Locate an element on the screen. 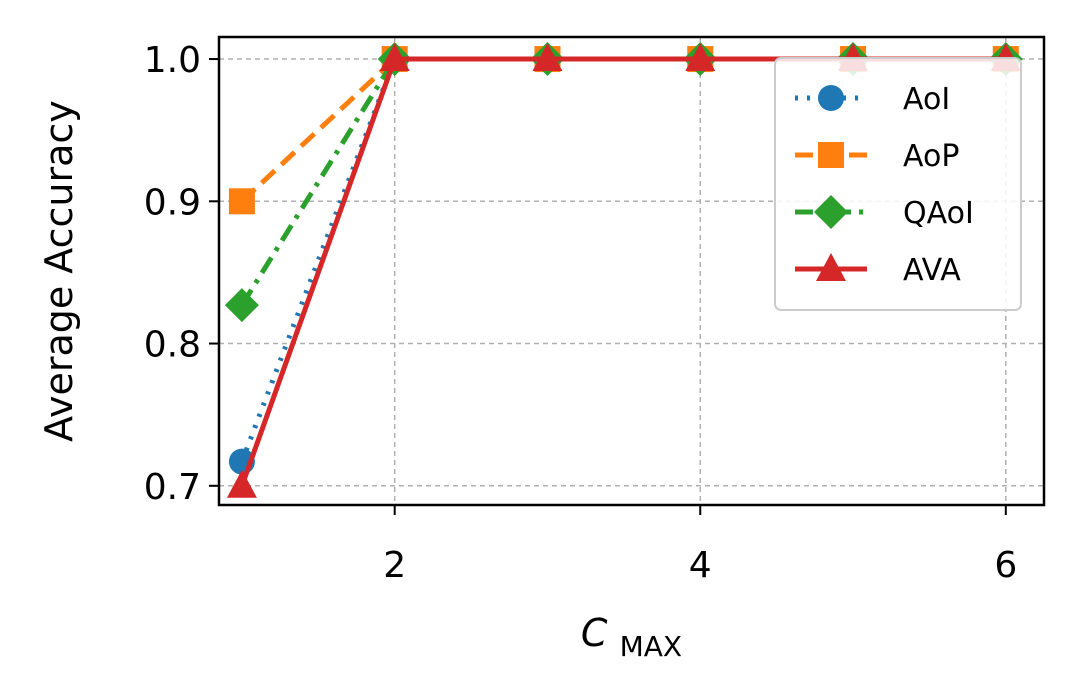 This screenshot has height=696, width=1081. legend-label-qaoi: QAoI is located at coordinates (938, 213).